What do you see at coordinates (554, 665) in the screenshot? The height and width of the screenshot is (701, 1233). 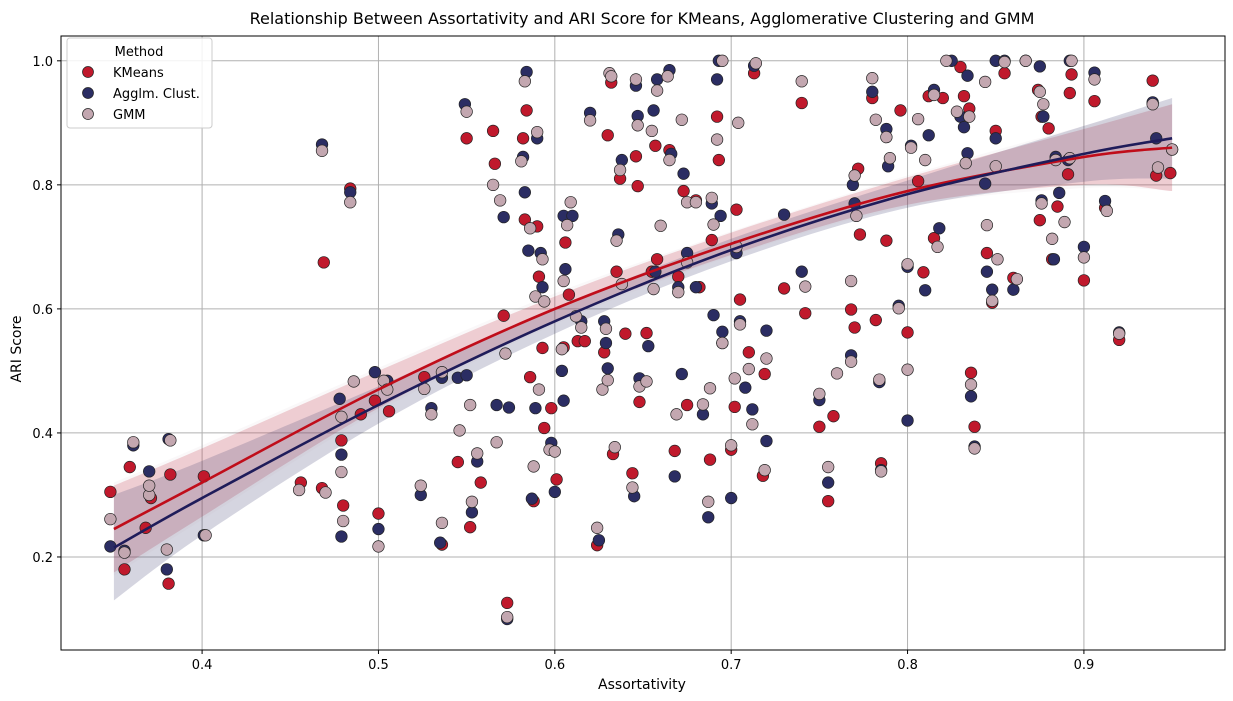 I see `x-tick-label: 0.6` at bounding box center [554, 665].